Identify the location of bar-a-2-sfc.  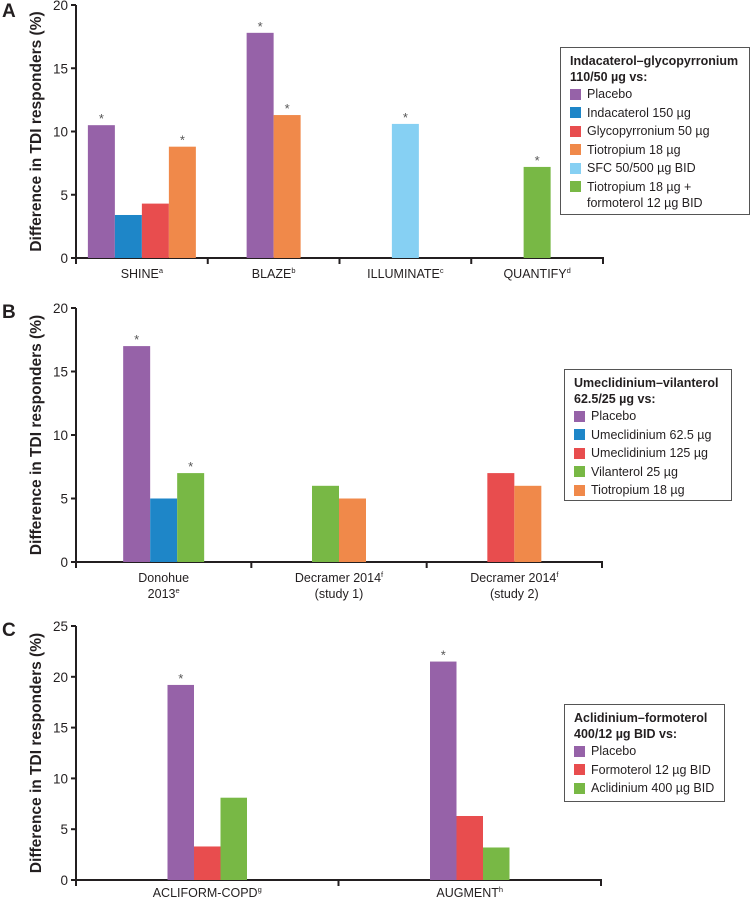
(405, 190).